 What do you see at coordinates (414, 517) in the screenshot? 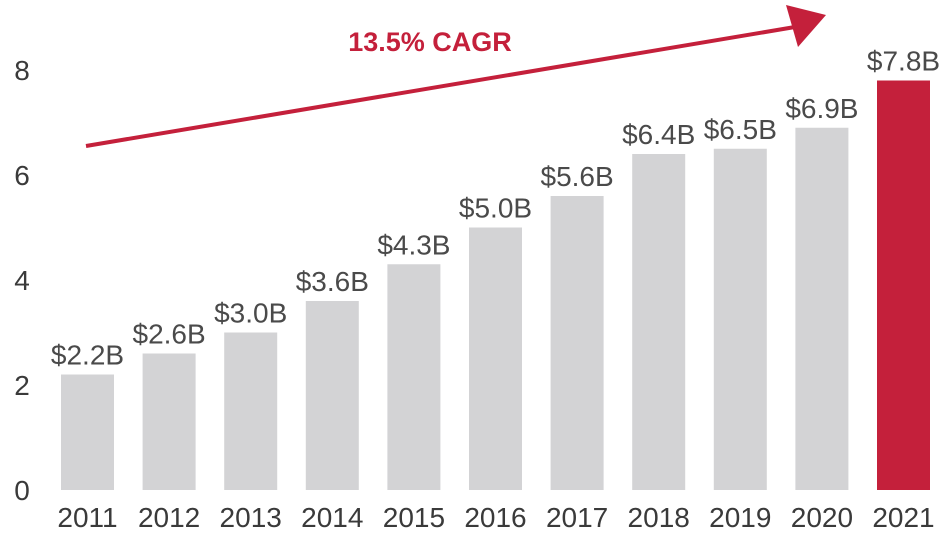
I see `x-tick-label: 2015` at bounding box center [414, 517].